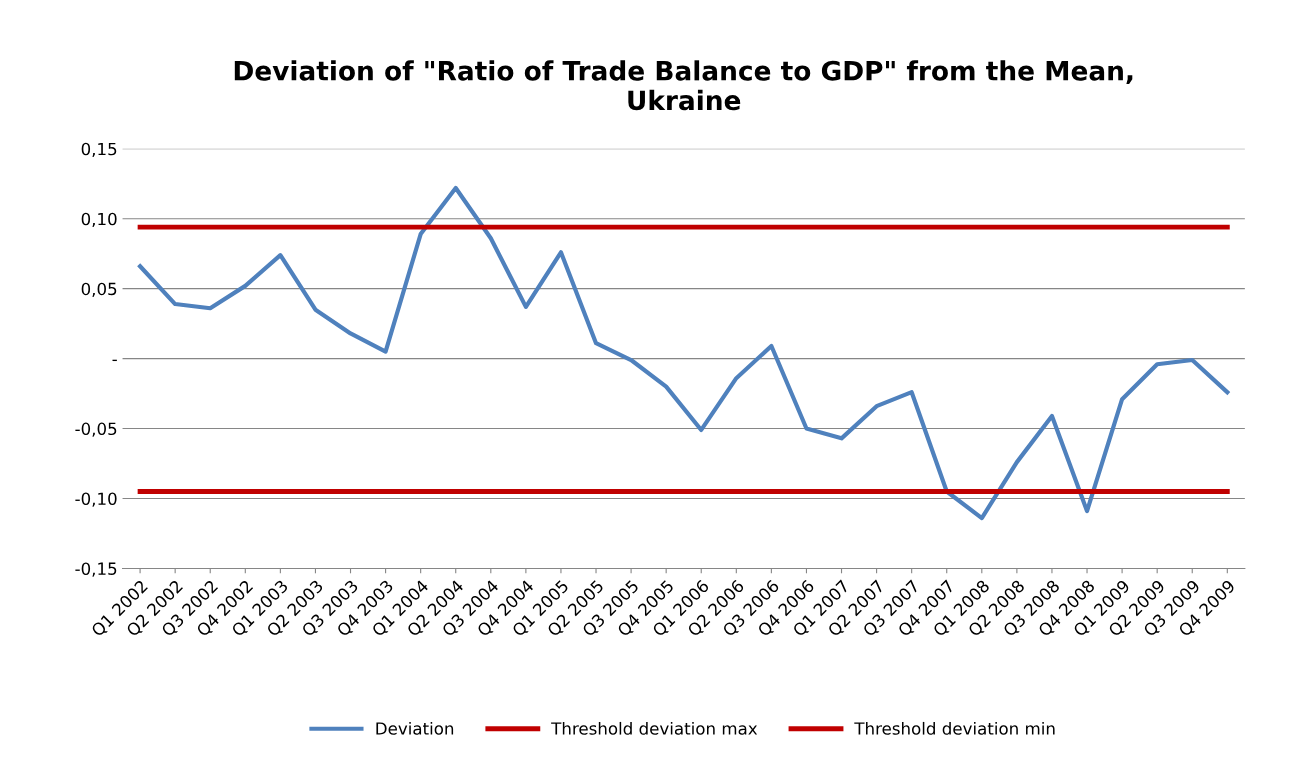 The height and width of the screenshot is (763, 1290). I want to click on y-tick-label: -0,15, so click(96, 569).